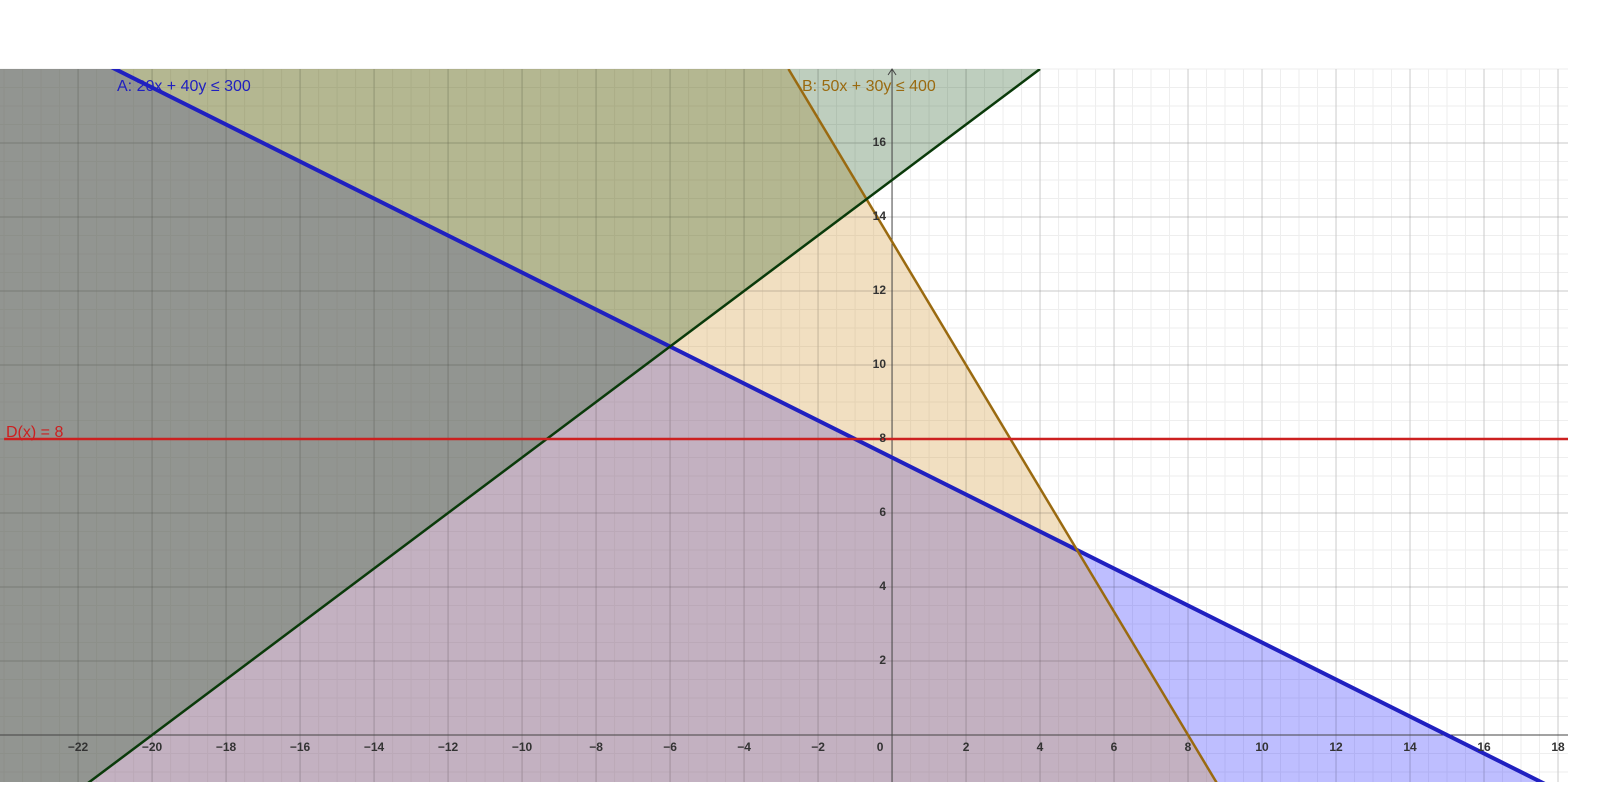 The width and height of the screenshot is (1606, 801). I want to click on x-tick-label: 12, so click(1336, 747).